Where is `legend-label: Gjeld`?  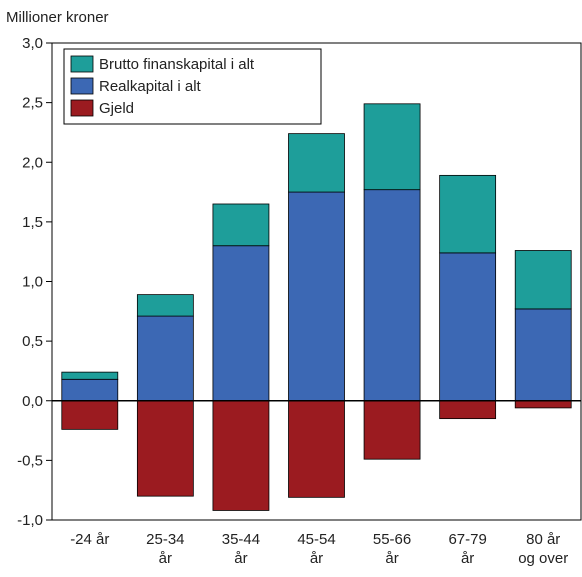
legend-label: Gjeld is located at coordinates (116, 108).